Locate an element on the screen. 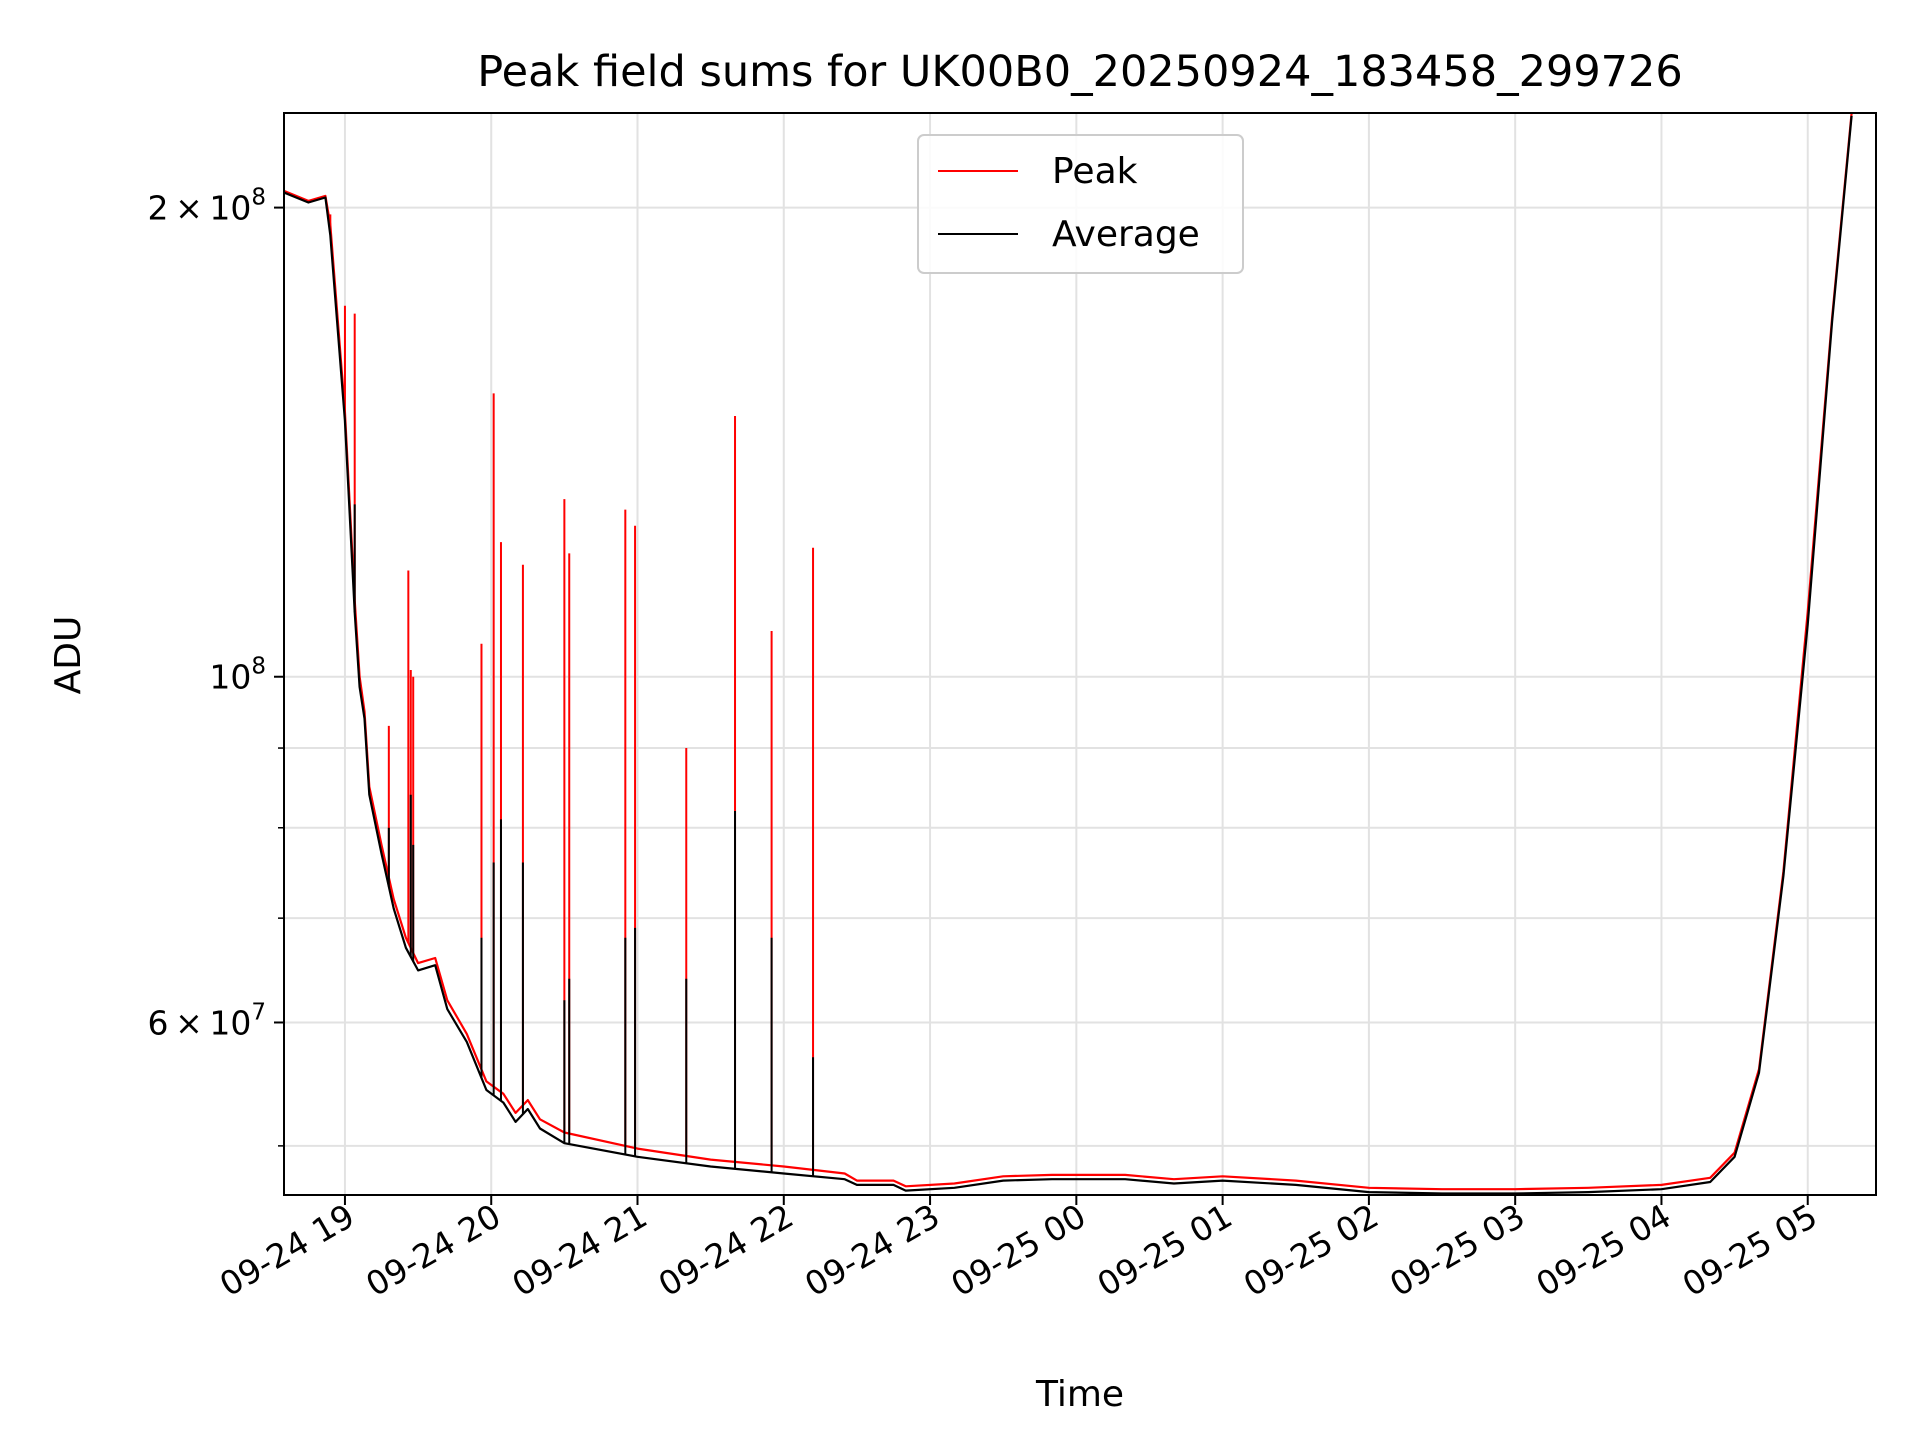 The height and width of the screenshot is (1440, 1920). y-tick-label: 6 × 107 is located at coordinates (207, 1020).